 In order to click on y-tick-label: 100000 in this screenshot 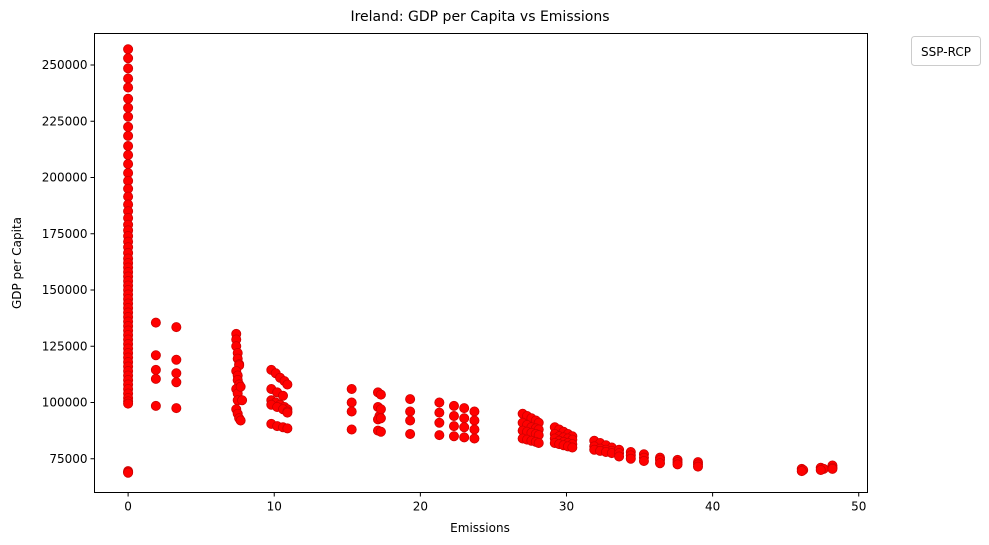, I will do `click(65, 403)`.